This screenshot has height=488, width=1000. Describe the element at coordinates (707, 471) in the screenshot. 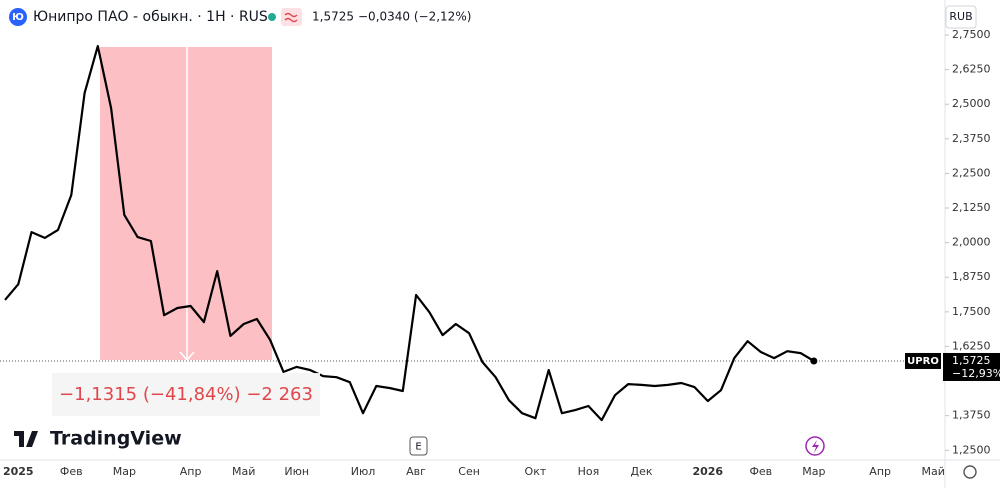

I see `x-tick-label: 2026` at that location.